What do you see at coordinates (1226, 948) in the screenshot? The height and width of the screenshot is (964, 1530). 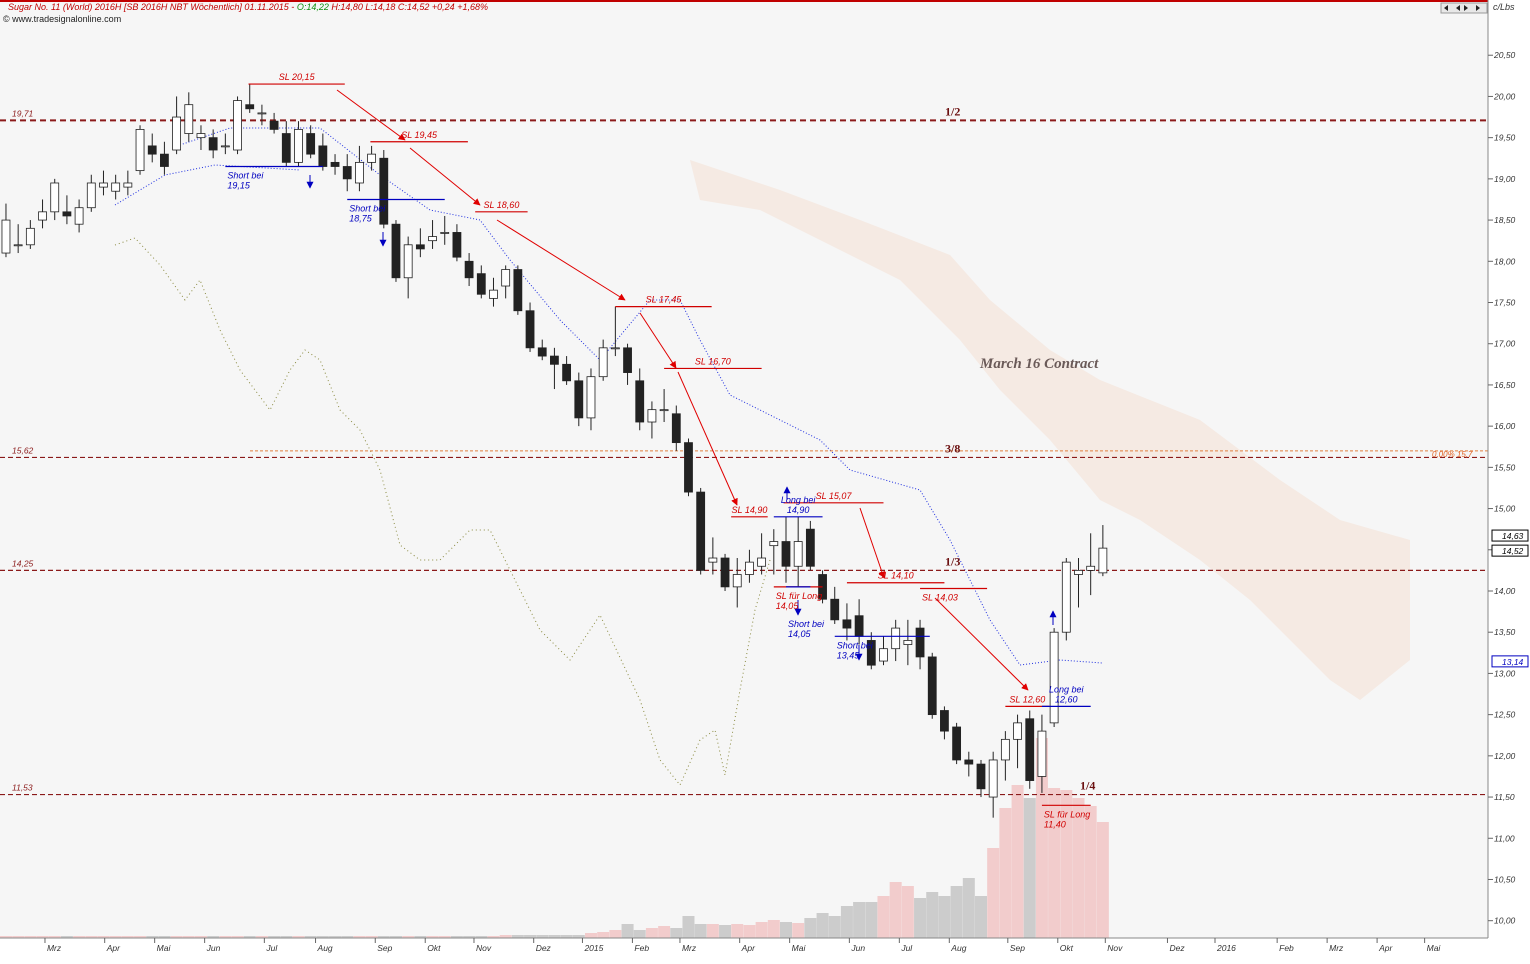 I see `x-tick-label: 2016` at bounding box center [1226, 948].